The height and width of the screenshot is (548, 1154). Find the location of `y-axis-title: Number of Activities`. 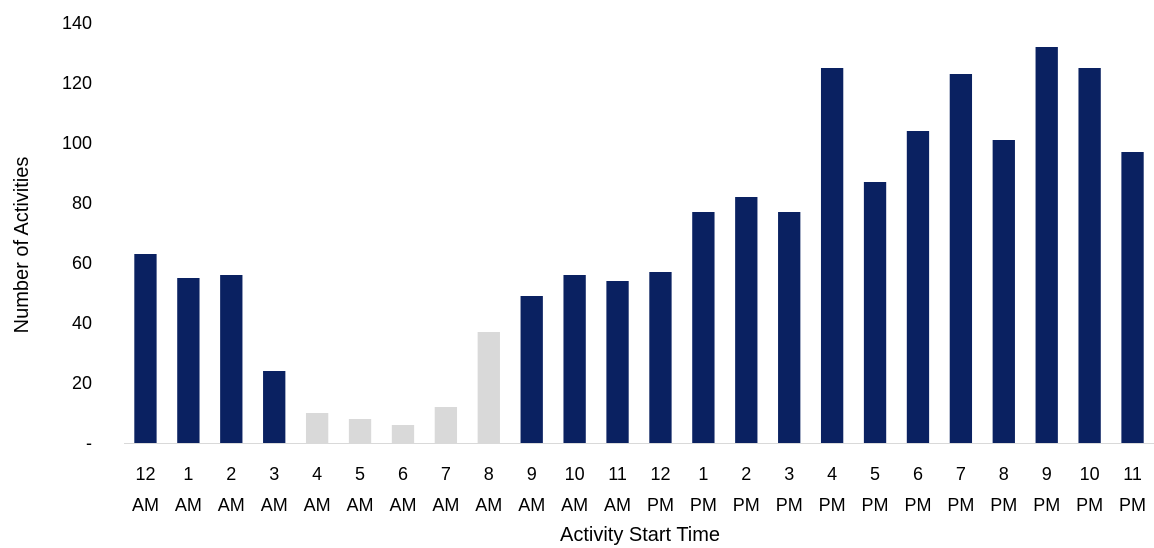

y-axis-title: Number of Activities is located at coordinates (22, 245).